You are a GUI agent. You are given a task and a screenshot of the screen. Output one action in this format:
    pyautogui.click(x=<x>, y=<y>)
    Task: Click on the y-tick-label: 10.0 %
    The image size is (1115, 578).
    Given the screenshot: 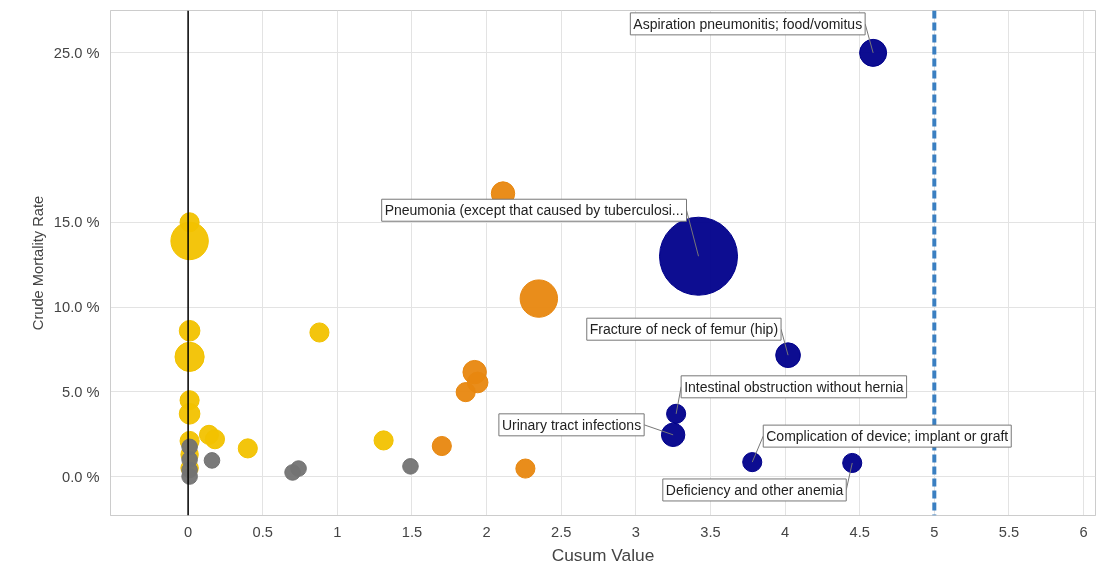 What is the action you would take?
    pyautogui.click(x=76, y=307)
    